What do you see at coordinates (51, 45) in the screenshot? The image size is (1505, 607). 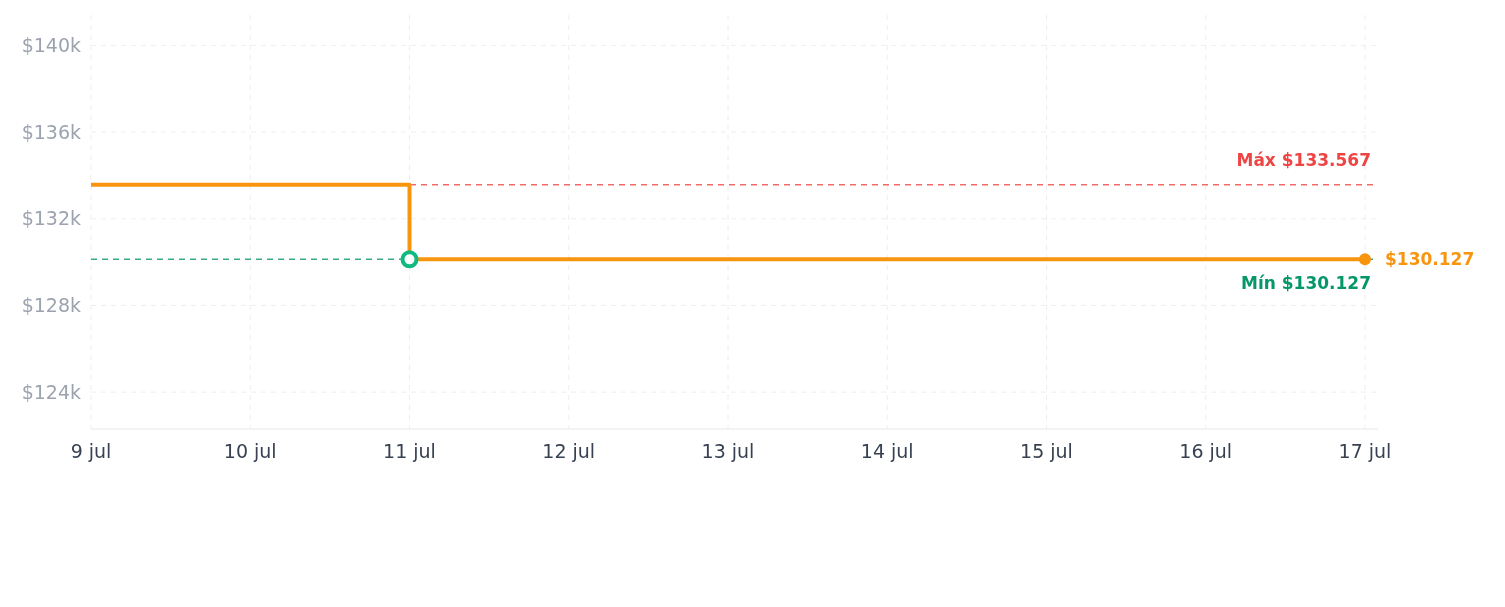 I see `y-tick-label: $140k` at bounding box center [51, 45].